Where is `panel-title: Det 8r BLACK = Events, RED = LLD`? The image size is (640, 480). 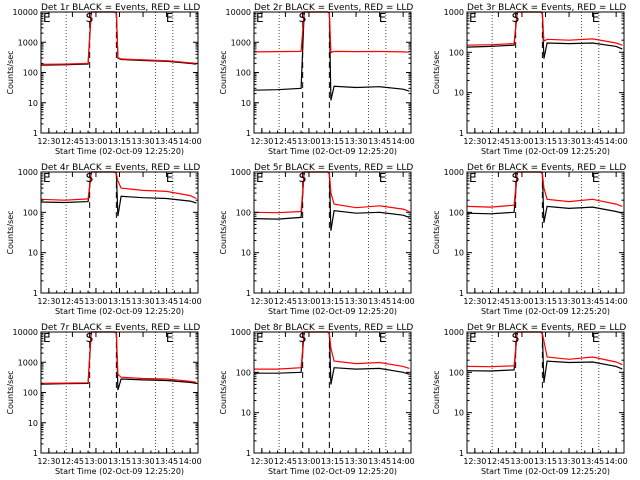
panel-title: Det 8r BLACK = Events, RED = LLD is located at coordinates (333, 328).